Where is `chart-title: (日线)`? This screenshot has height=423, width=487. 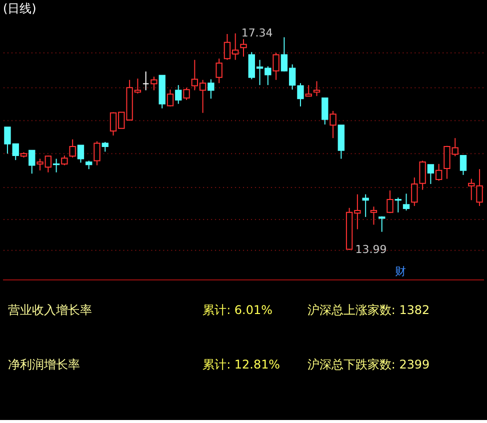 chart-title: (日线) is located at coordinates (19, 8).